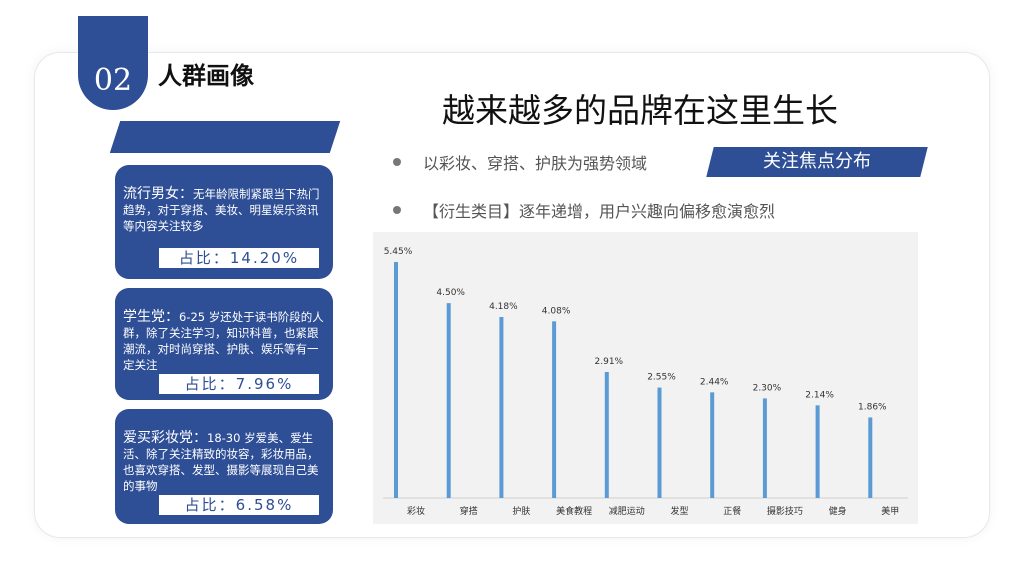  Describe the element at coordinates (599, 211) in the screenshot. I see `bullet-text: 【衍生类目】逐年递增，用户兴趣向偏移愈演愈烈` at that location.